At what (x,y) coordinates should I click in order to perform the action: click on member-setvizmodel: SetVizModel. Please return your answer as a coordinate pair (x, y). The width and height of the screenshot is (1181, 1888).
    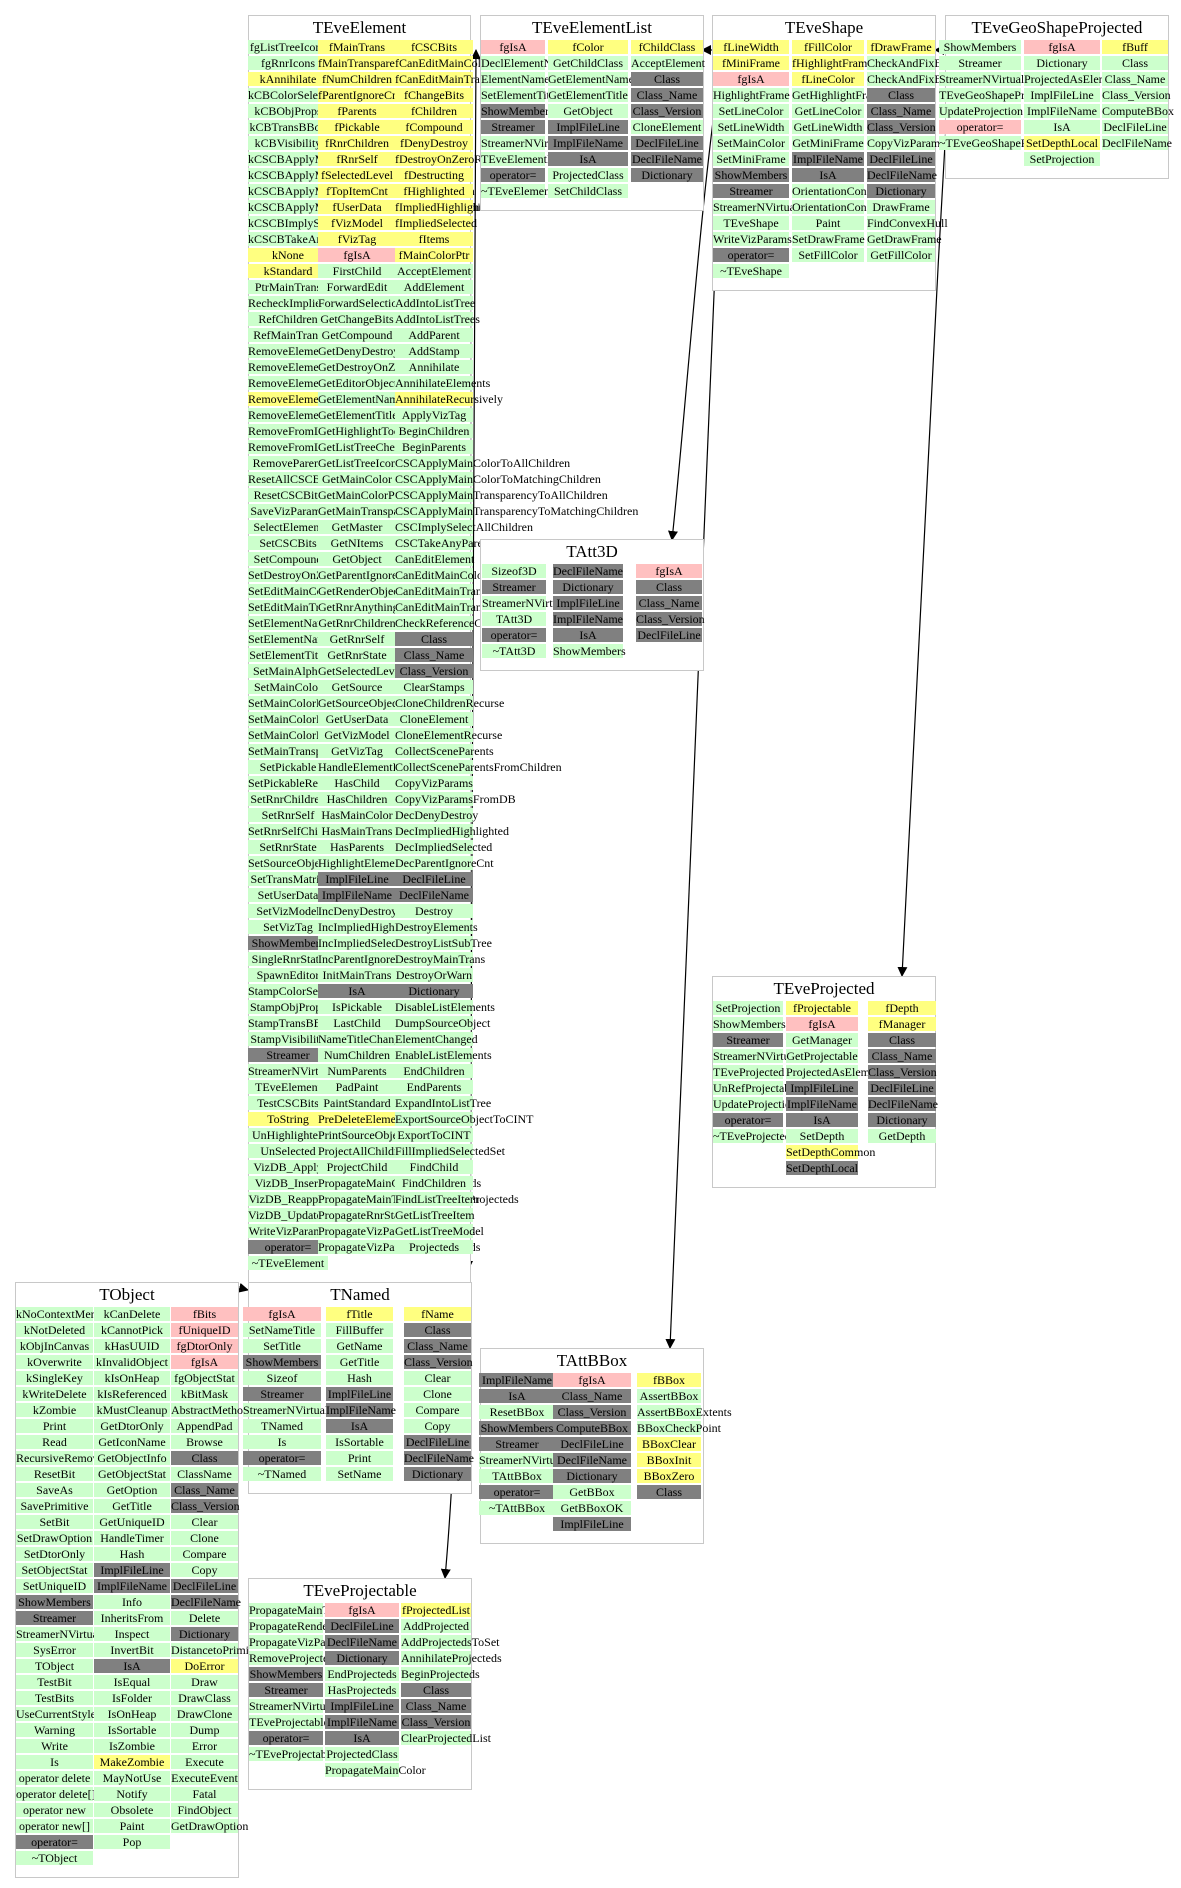
    Looking at the image, I should click on (288, 911).